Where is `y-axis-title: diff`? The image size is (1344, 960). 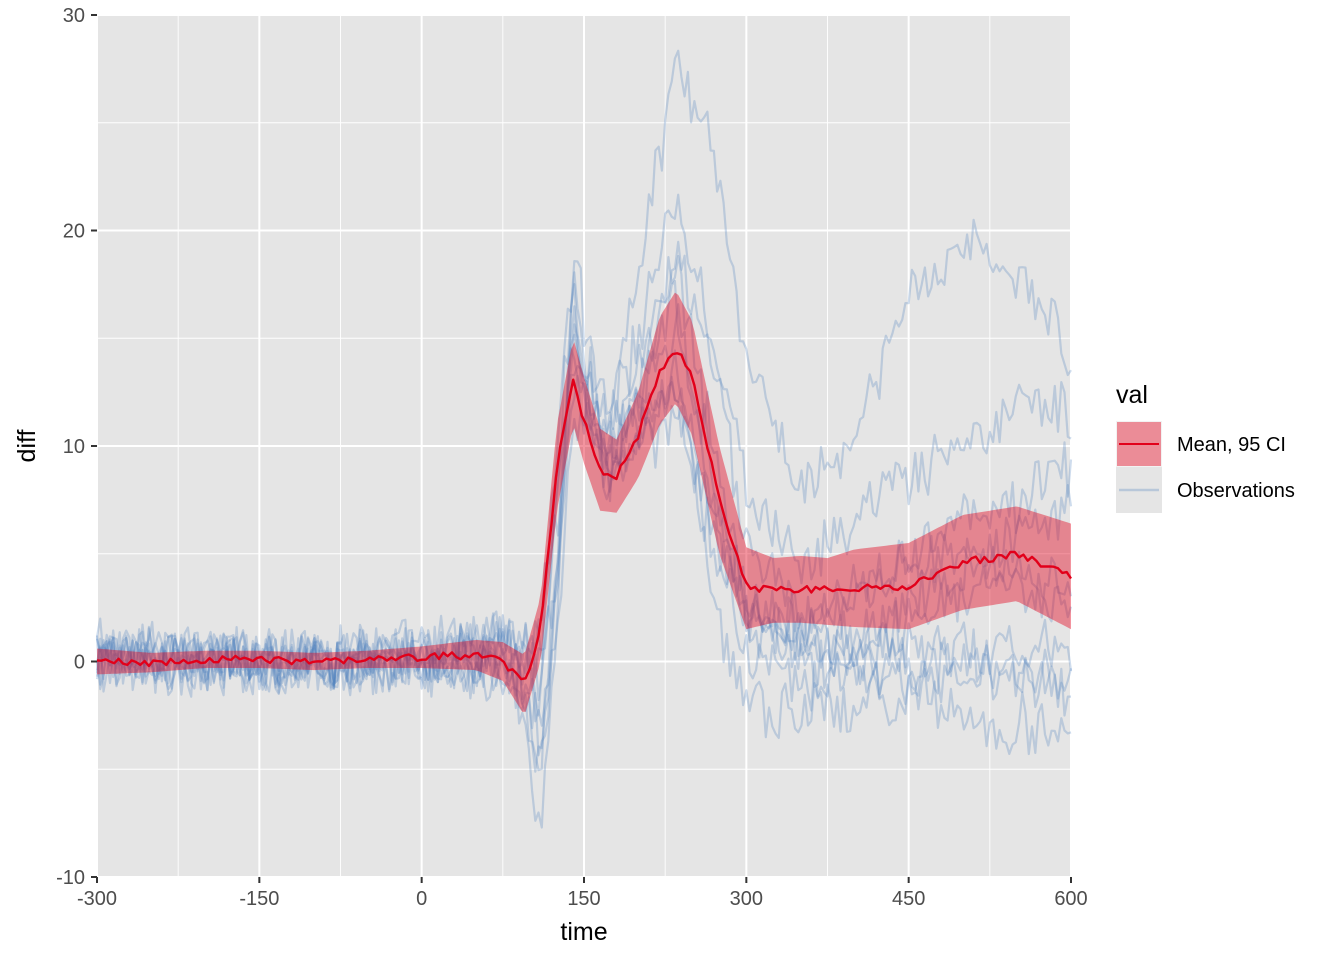
y-axis-title: diff is located at coordinates (27, 446).